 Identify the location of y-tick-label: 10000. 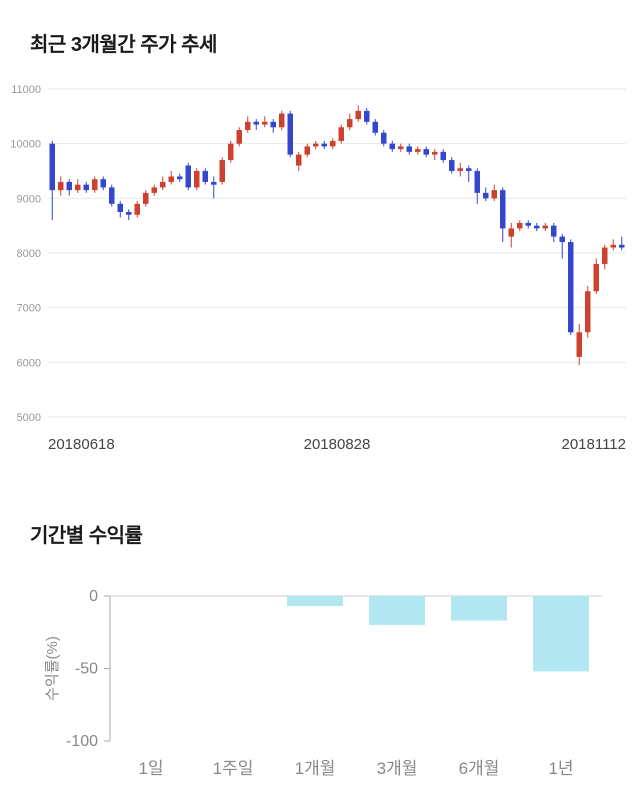
(25, 145).